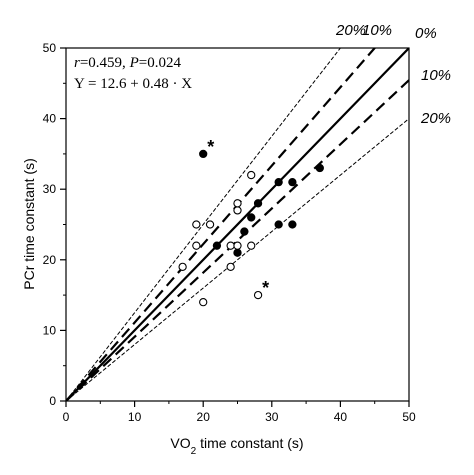 Image resolution: width=474 pixels, height=475 pixels. What do you see at coordinates (133, 84) in the screenshot?
I see `regression-equation: Y = 12.6 + 0.48 · X` at bounding box center [133, 84].